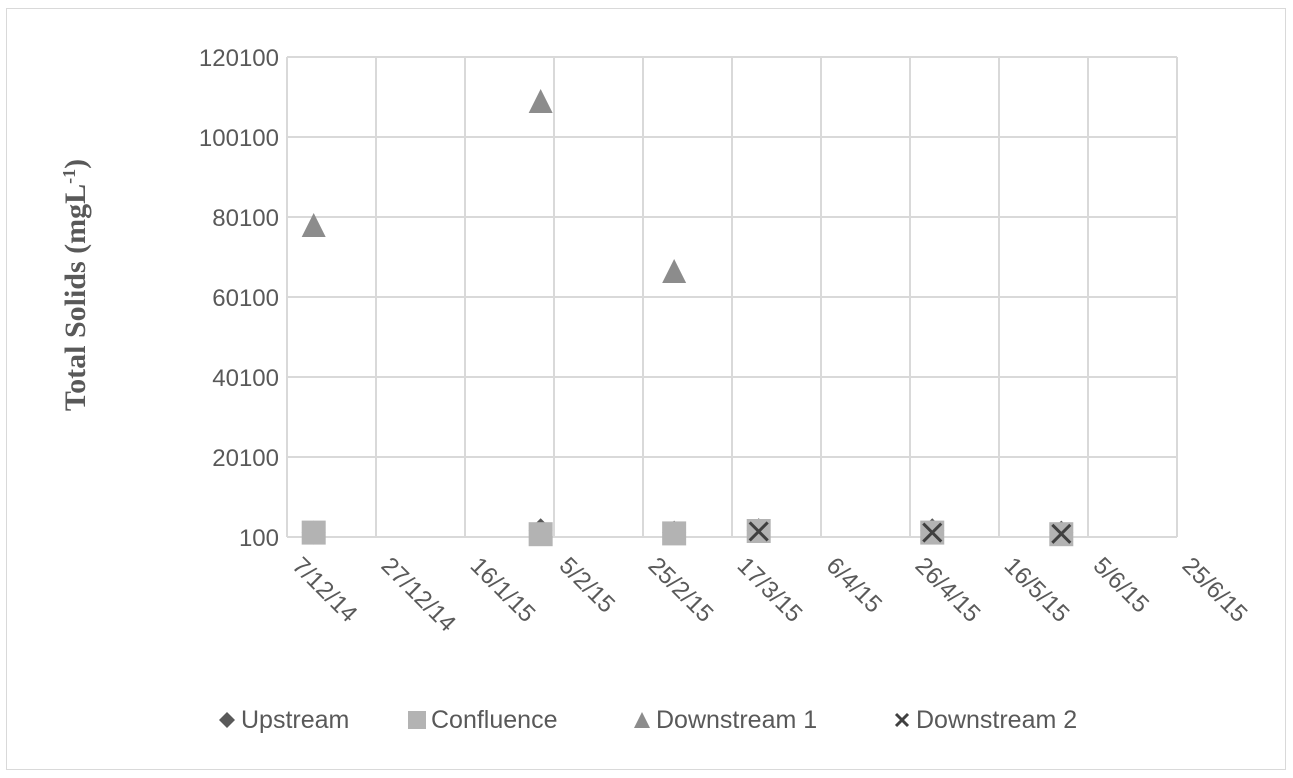 This screenshot has width=1293, height=778. What do you see at coordinates (227, 720) in the screenshot?
I see `legend-marker-upstream` at bounding box center [227, 720].